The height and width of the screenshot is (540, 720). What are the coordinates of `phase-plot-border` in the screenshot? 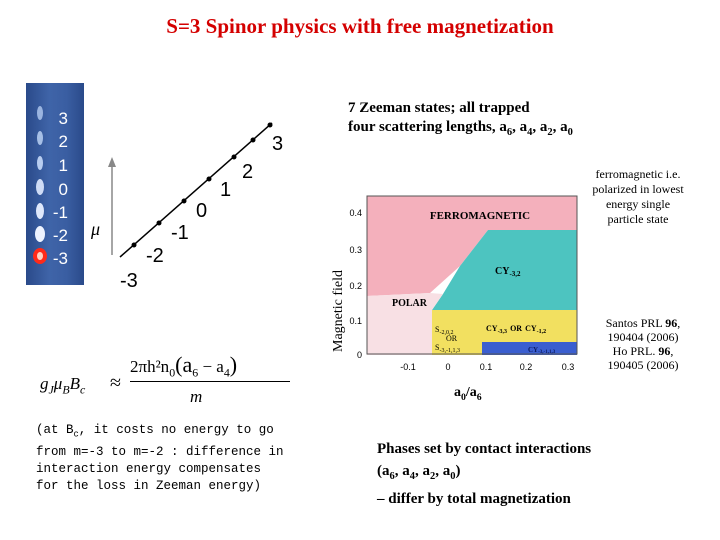 It's located at (472, 275).